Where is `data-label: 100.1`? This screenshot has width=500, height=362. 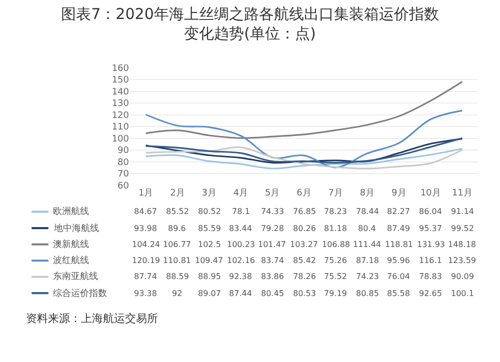 data-label: 100.1 is located at coordinates (462, 293).